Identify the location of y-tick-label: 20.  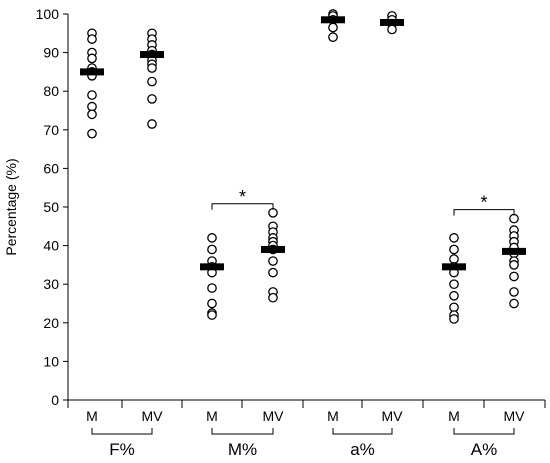
(51, 323).